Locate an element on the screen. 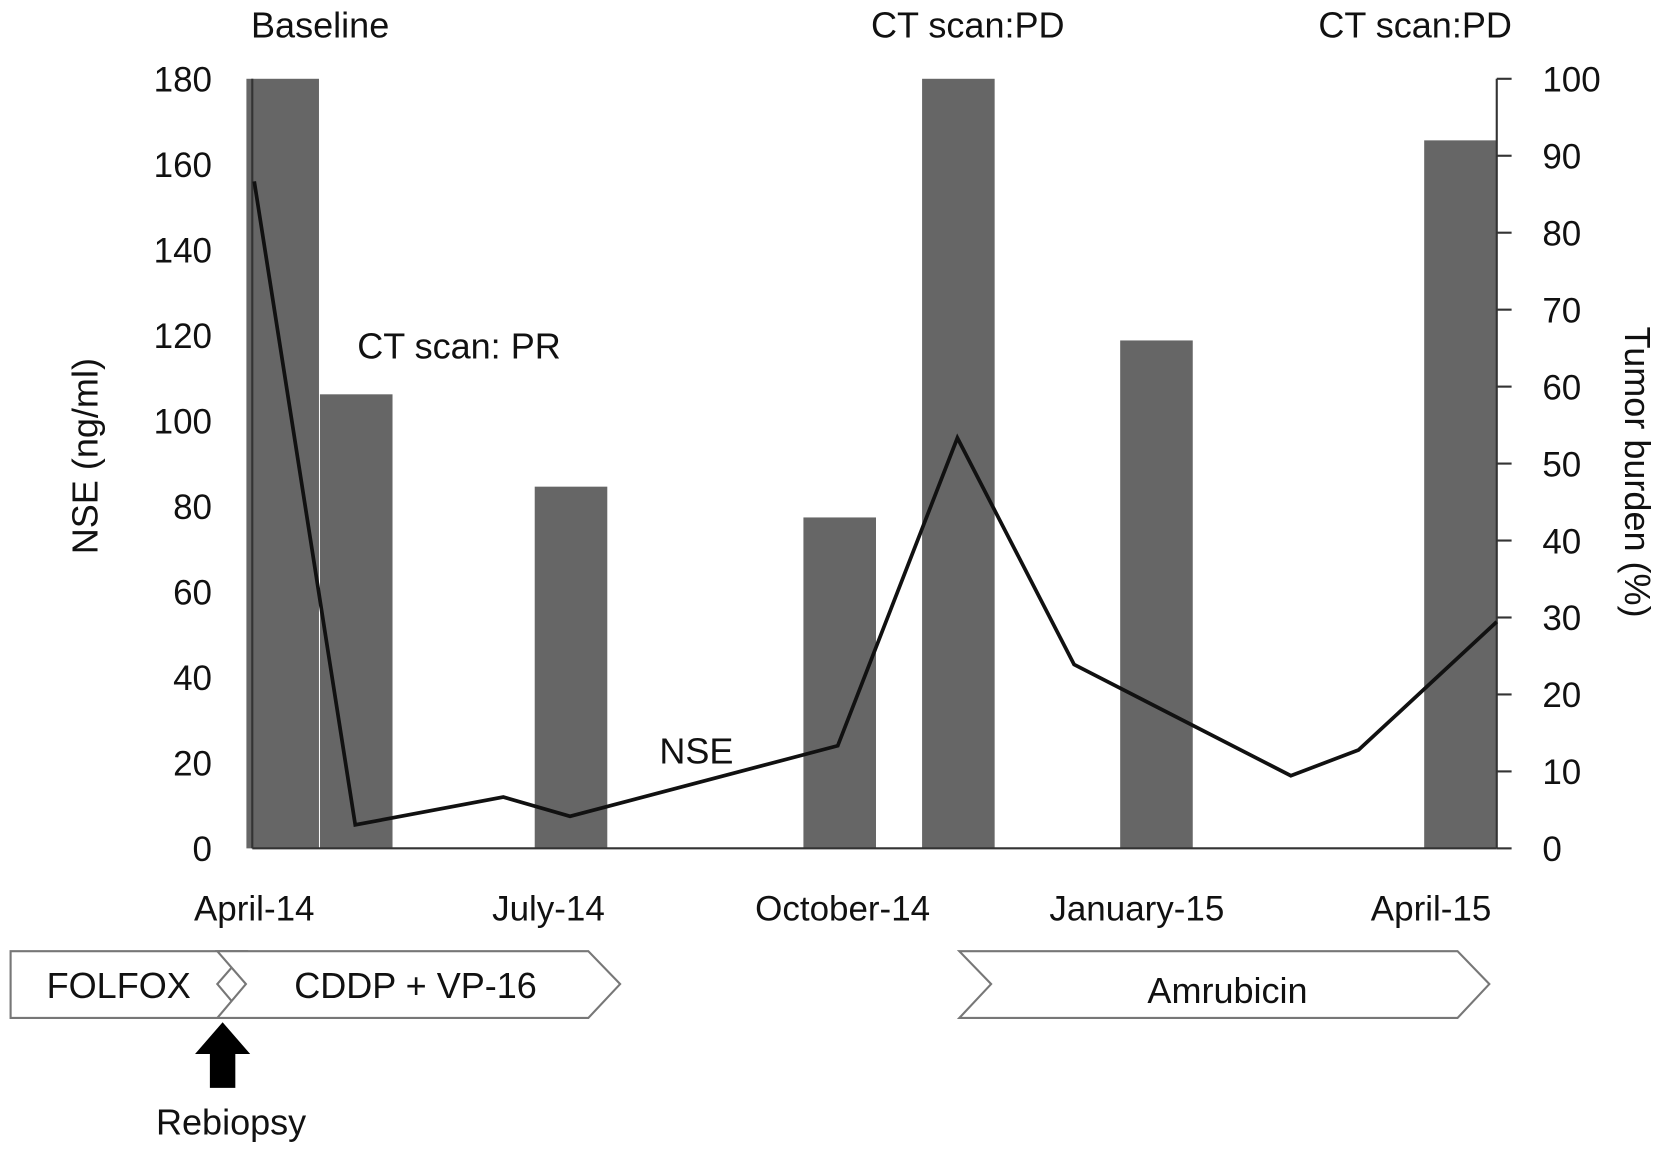  y2-tick-label: 10 is located at coordinates (1561, 772).